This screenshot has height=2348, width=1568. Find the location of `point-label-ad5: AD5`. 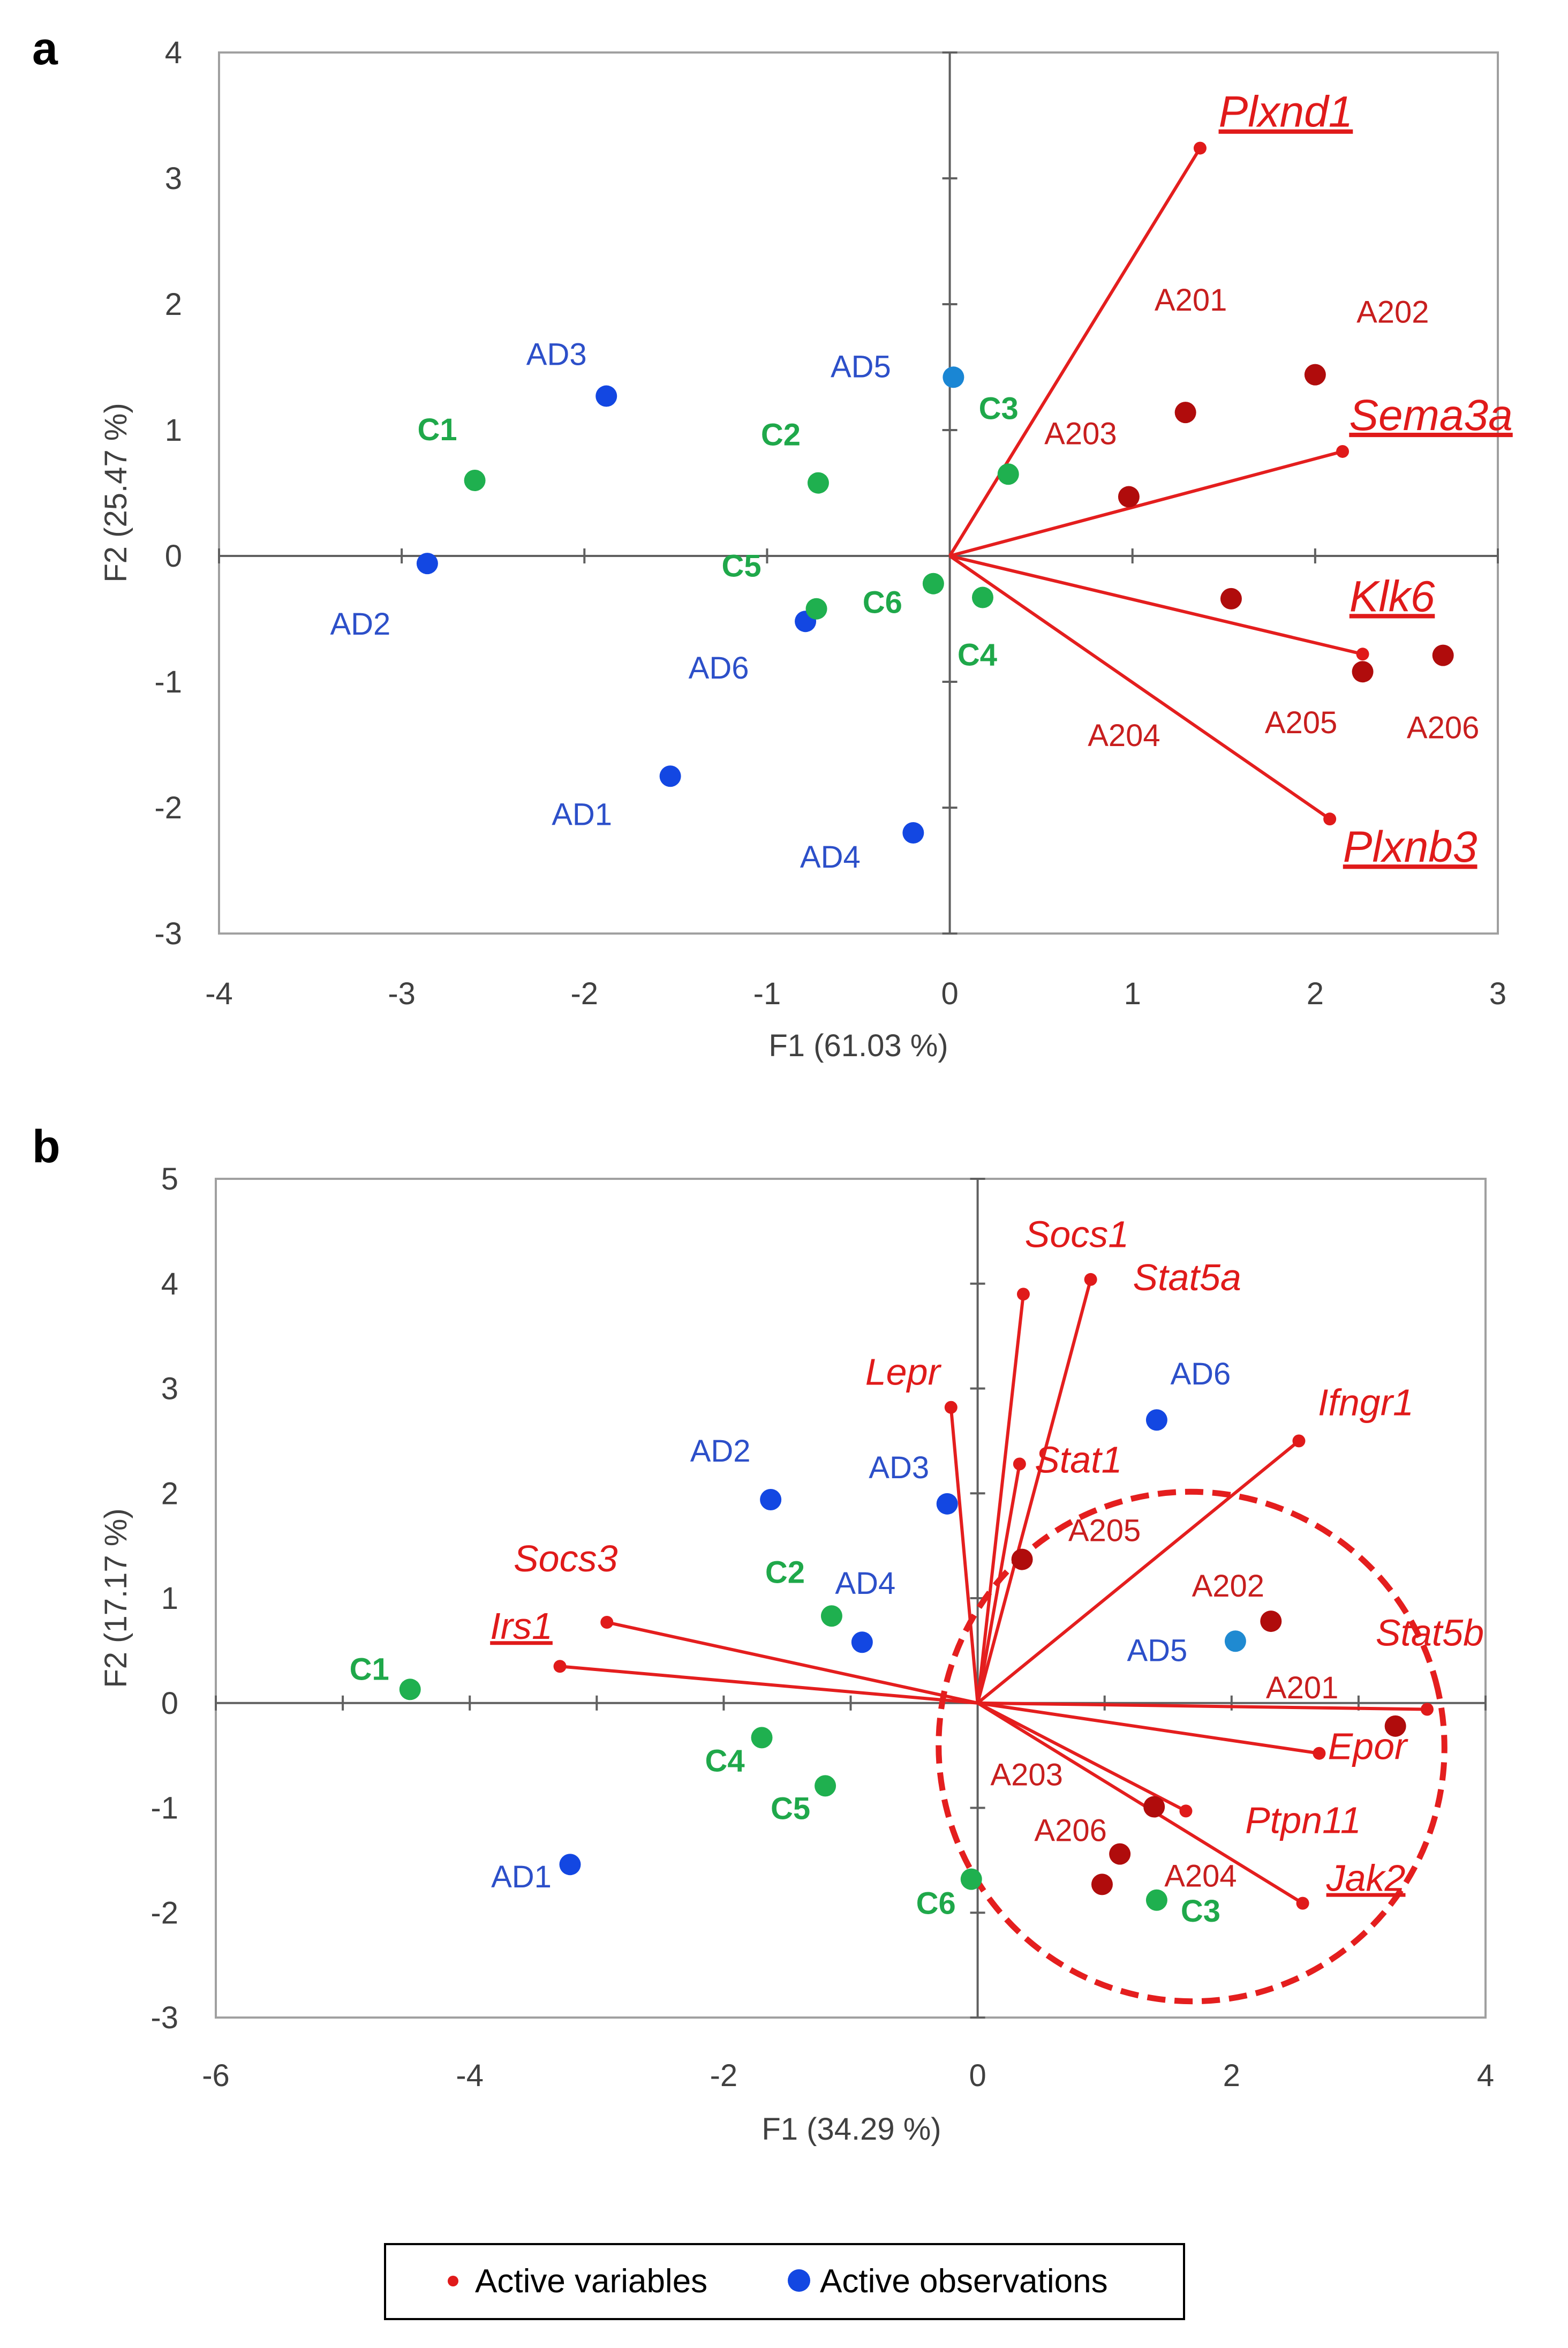

point-label-ad5: AD5 is located at coordinates (1157, 1650).